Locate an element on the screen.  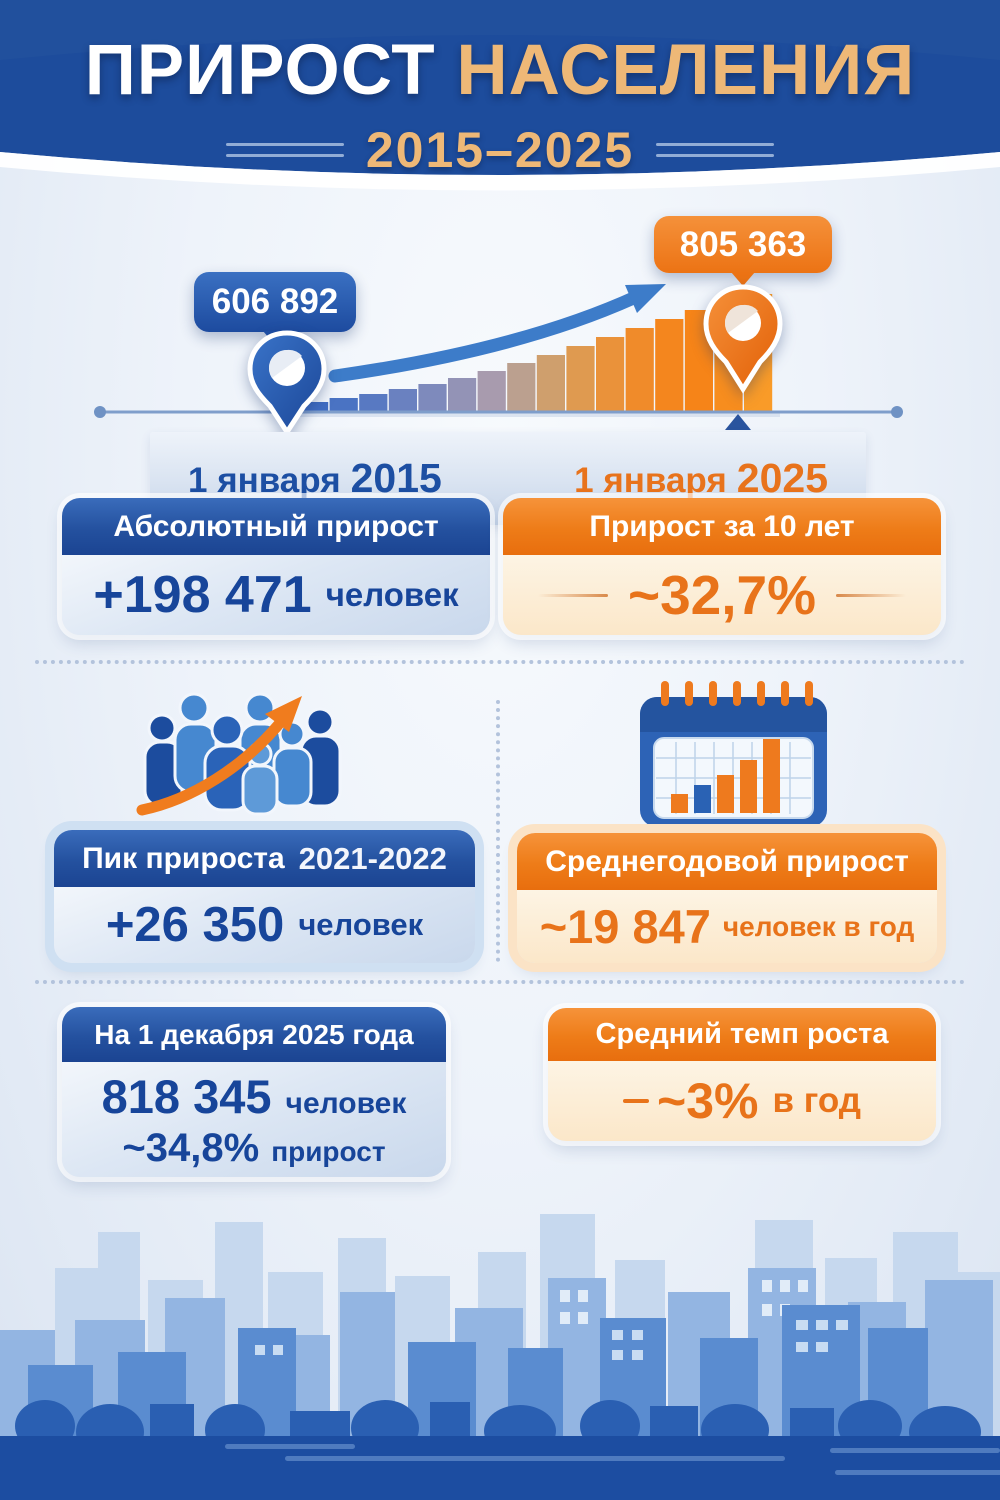
growth-rate-value: ~3% is located at coordinates (708, 1101).